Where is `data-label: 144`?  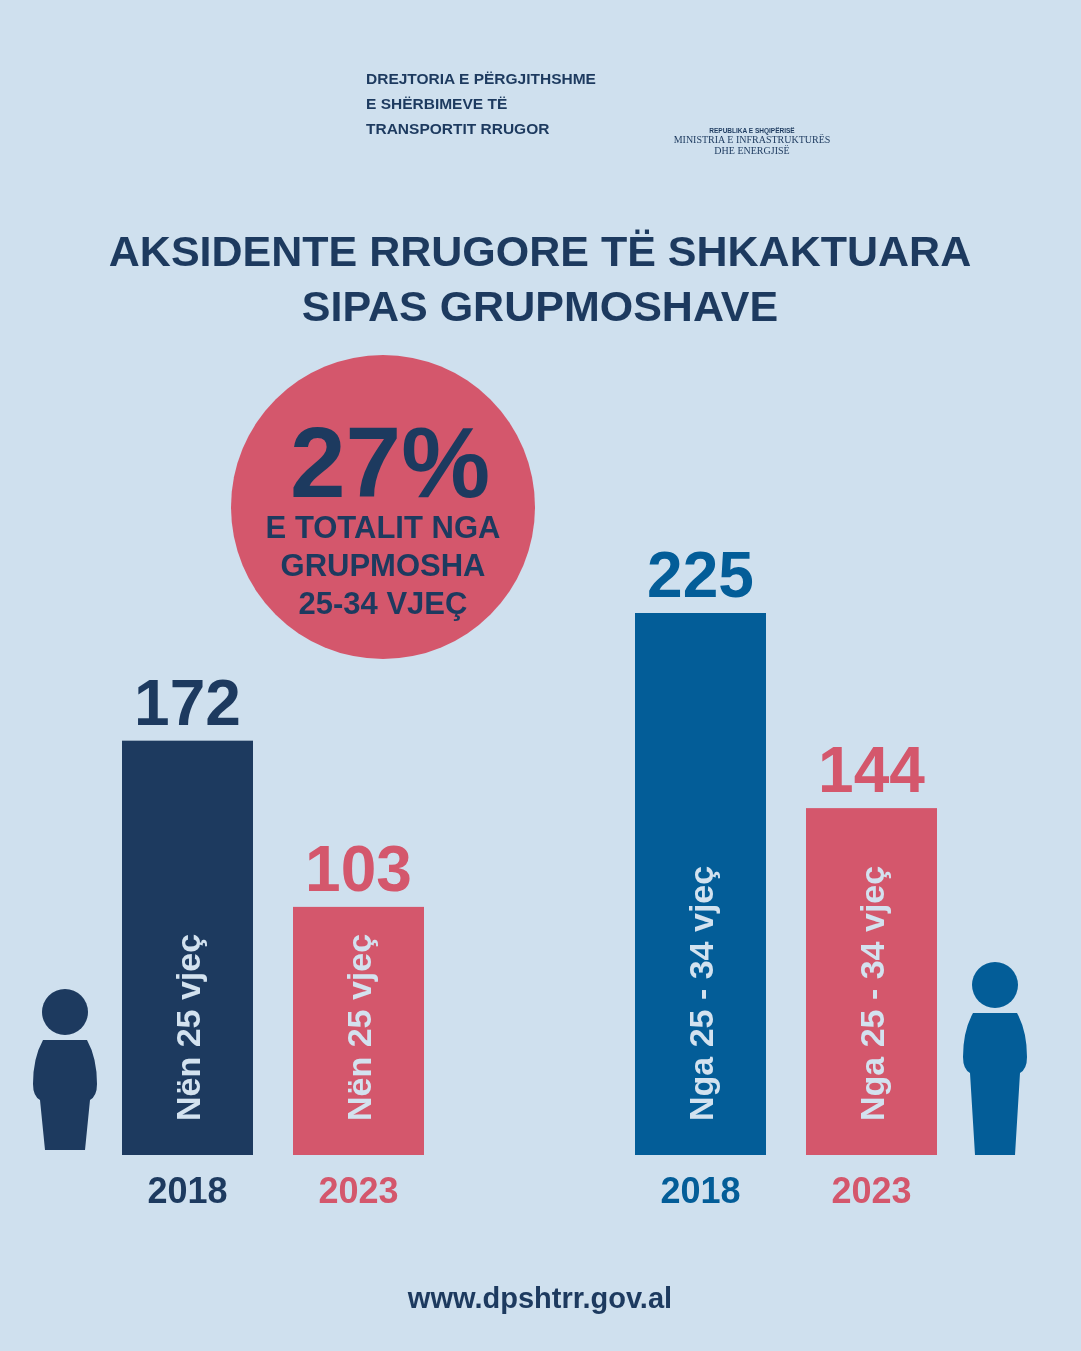
data-label: 144 is located at coordinates (872, 770).